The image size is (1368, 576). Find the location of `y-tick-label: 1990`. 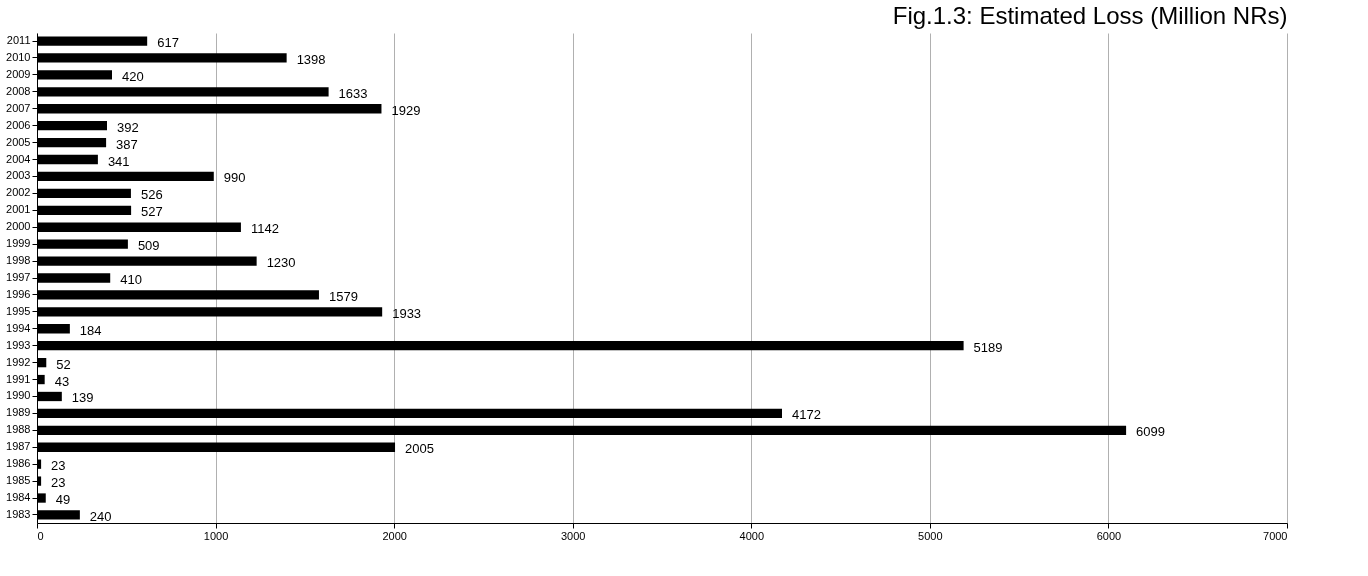

y-tick-label: 1990 is located at coordinates (18, 395).